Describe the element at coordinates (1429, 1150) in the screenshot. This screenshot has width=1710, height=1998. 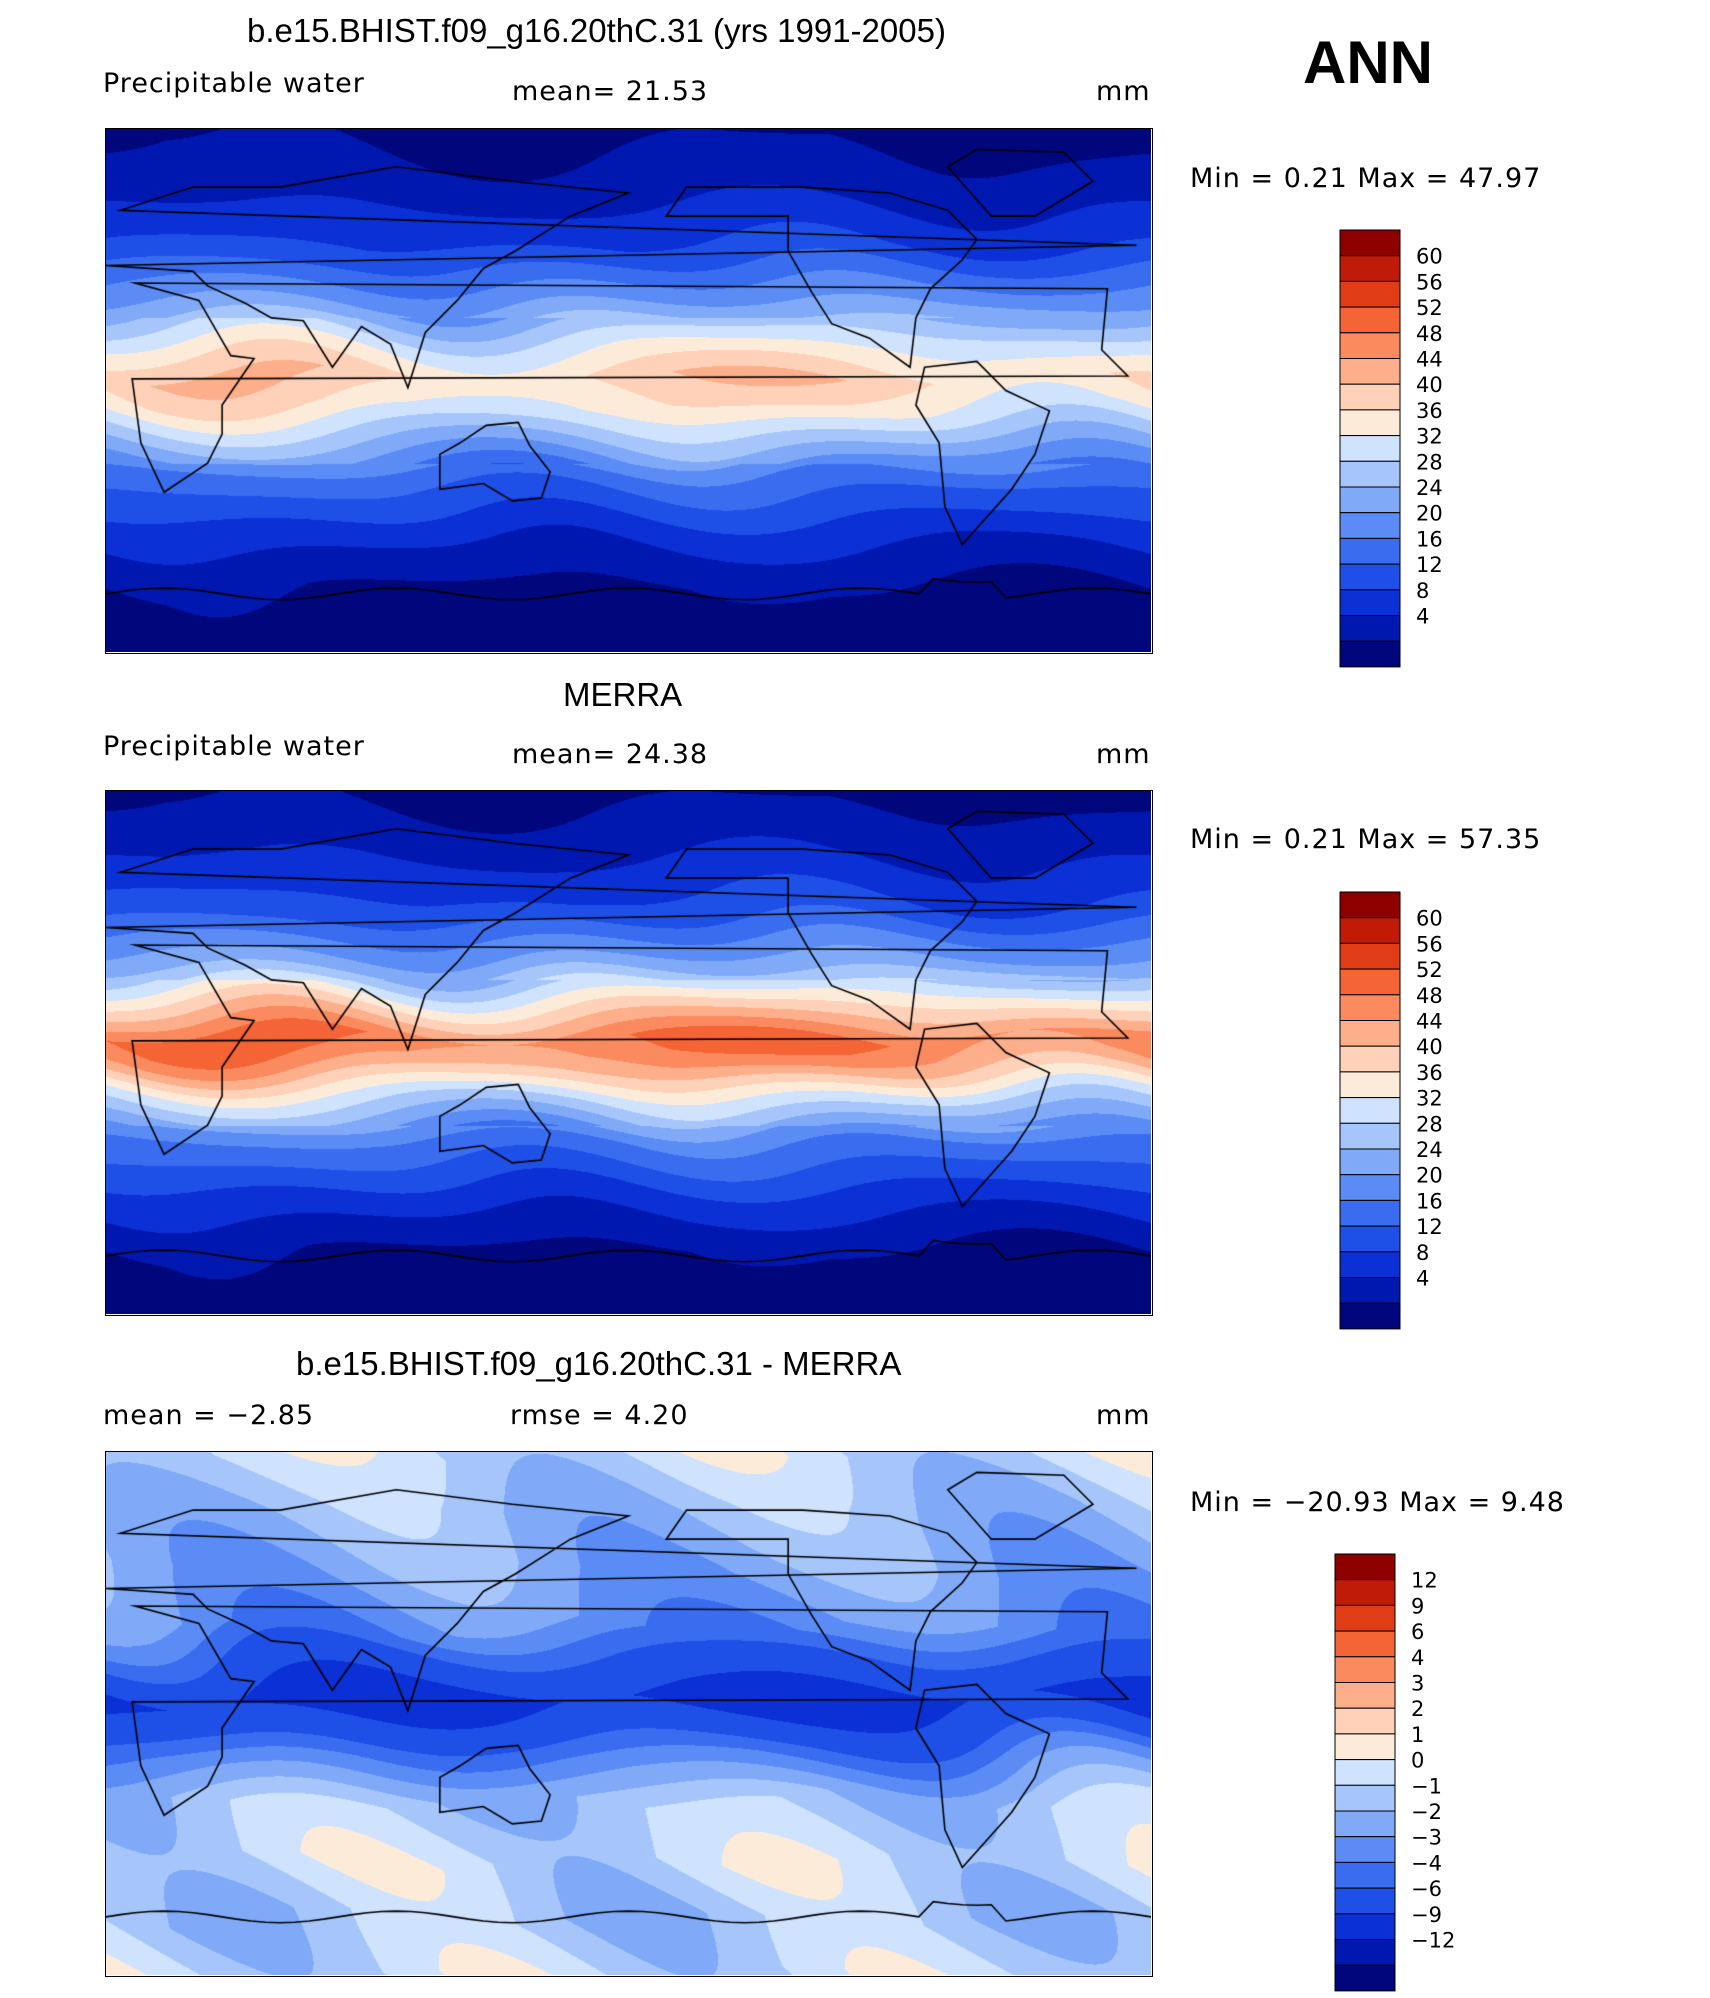
I see `colorbar-tick-label: 24` at that location.